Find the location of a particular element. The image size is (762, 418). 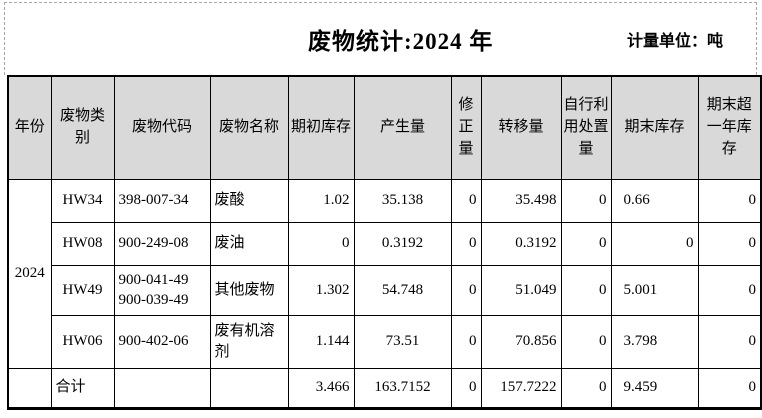

column-header: 废物类别 is located at coordinates (82, 127).